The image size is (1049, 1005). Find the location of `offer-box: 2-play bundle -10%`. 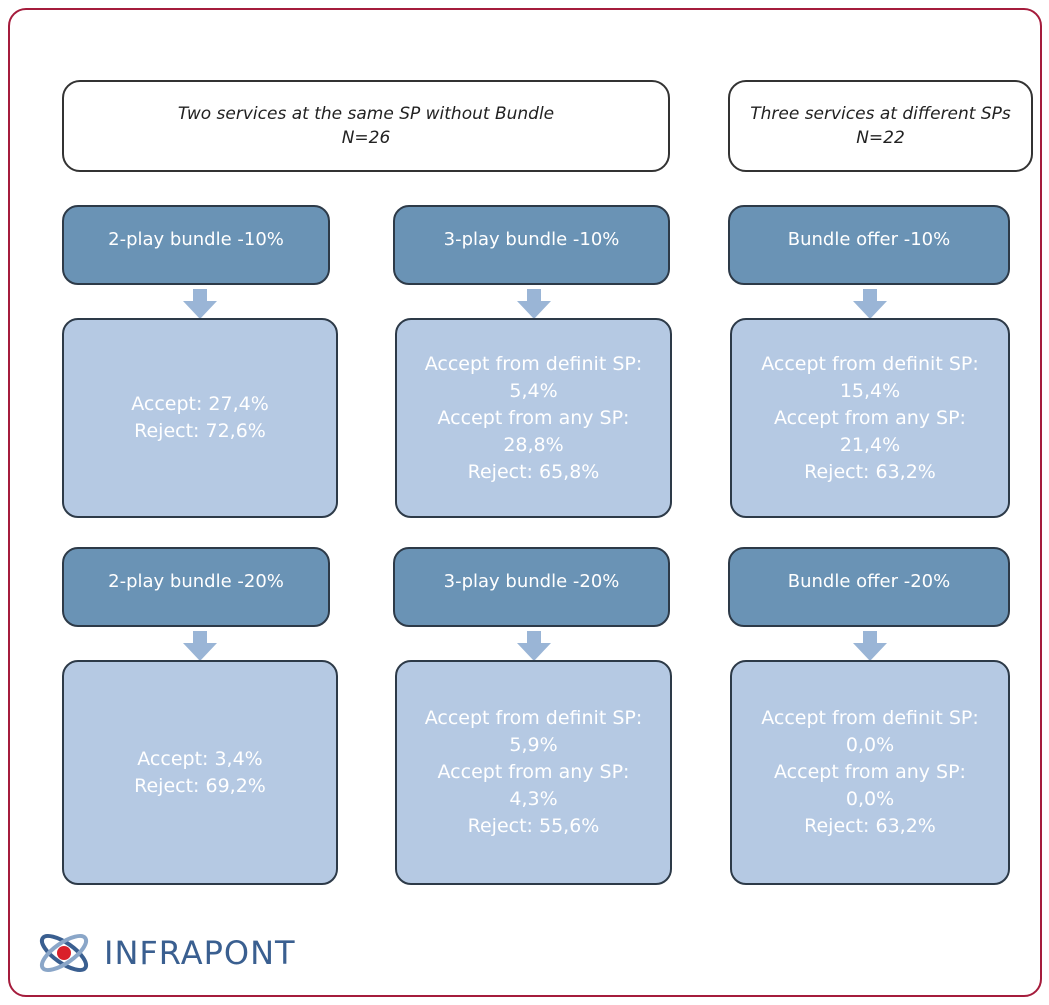

offer-box: 2-play bundle -10% is located at coordinates (196, 245).